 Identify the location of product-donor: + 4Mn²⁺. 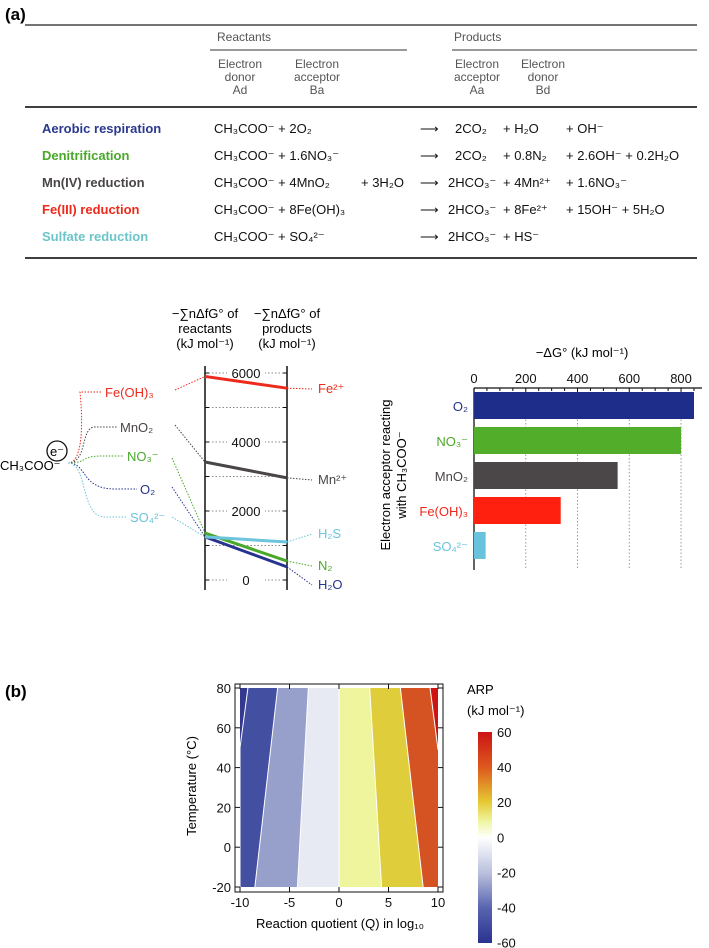
(527, 182).